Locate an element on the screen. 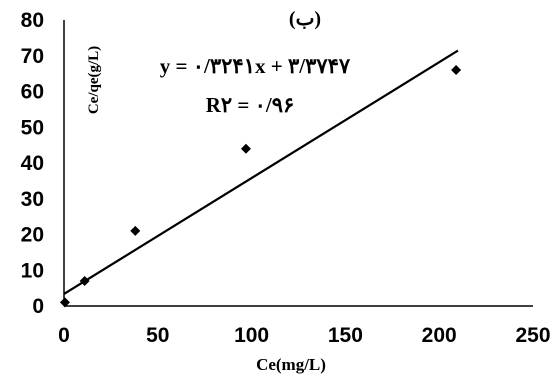 The image size is (552, 375). x-tick-label: 250 is located at coordinates (532, 335).